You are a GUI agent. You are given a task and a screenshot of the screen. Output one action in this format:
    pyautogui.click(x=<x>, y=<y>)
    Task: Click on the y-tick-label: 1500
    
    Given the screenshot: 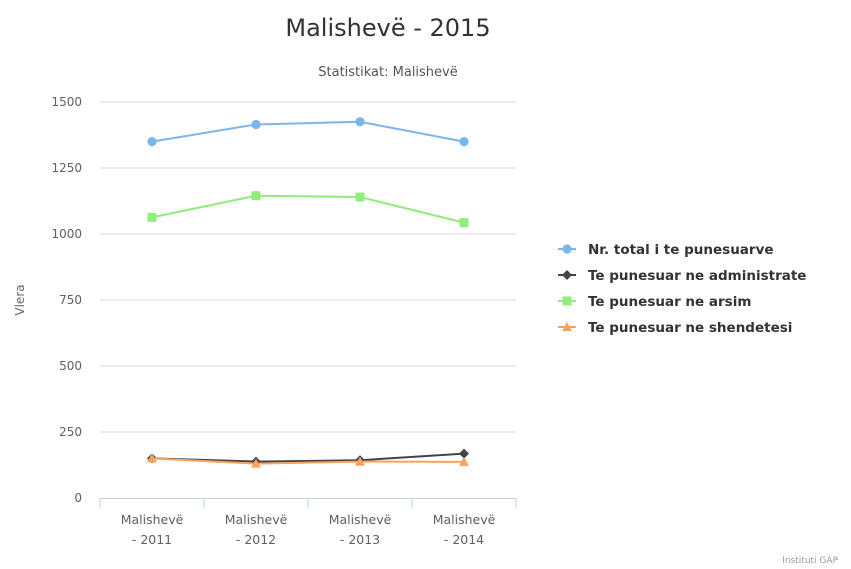 What is the action you would take?
    pyautogui.click(x=66, y=102)
    